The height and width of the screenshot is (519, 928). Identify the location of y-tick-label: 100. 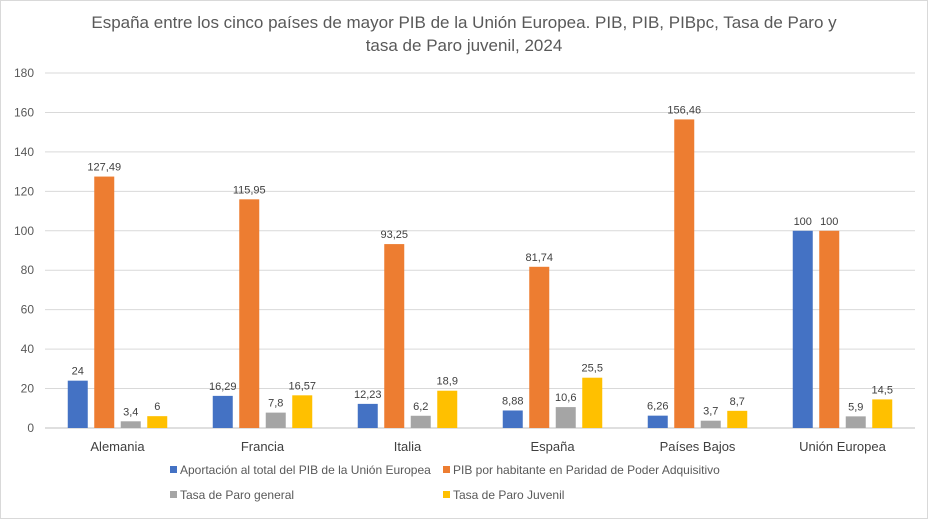
(24, 231).